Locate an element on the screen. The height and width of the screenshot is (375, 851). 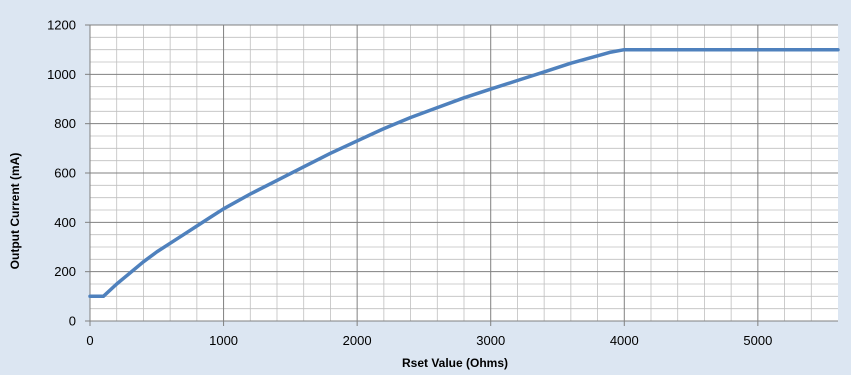
x-tick-label: 2000 is located at coordinates (357, 340).